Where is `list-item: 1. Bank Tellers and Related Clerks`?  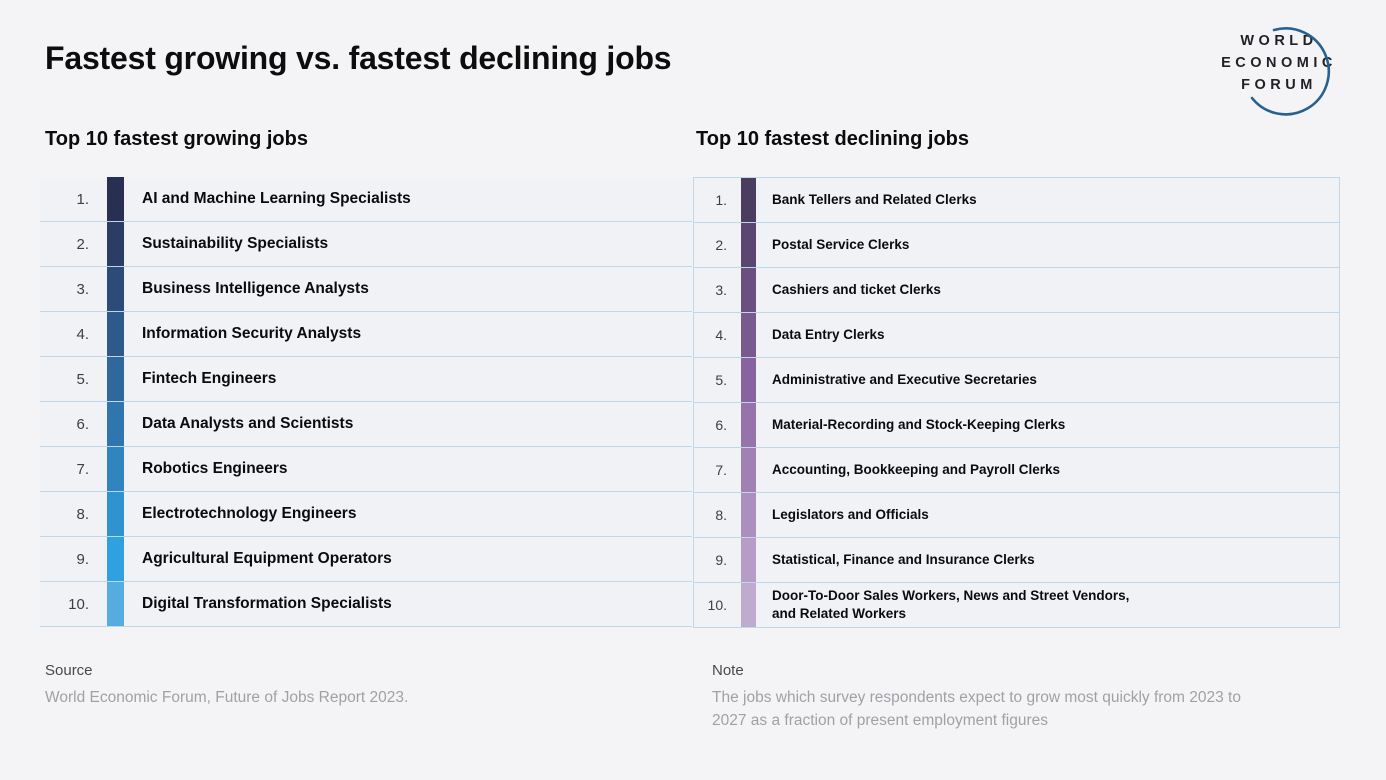 list-item: 1. Bank Tellers and Related Clerks is located at coordinates (1016, 200).